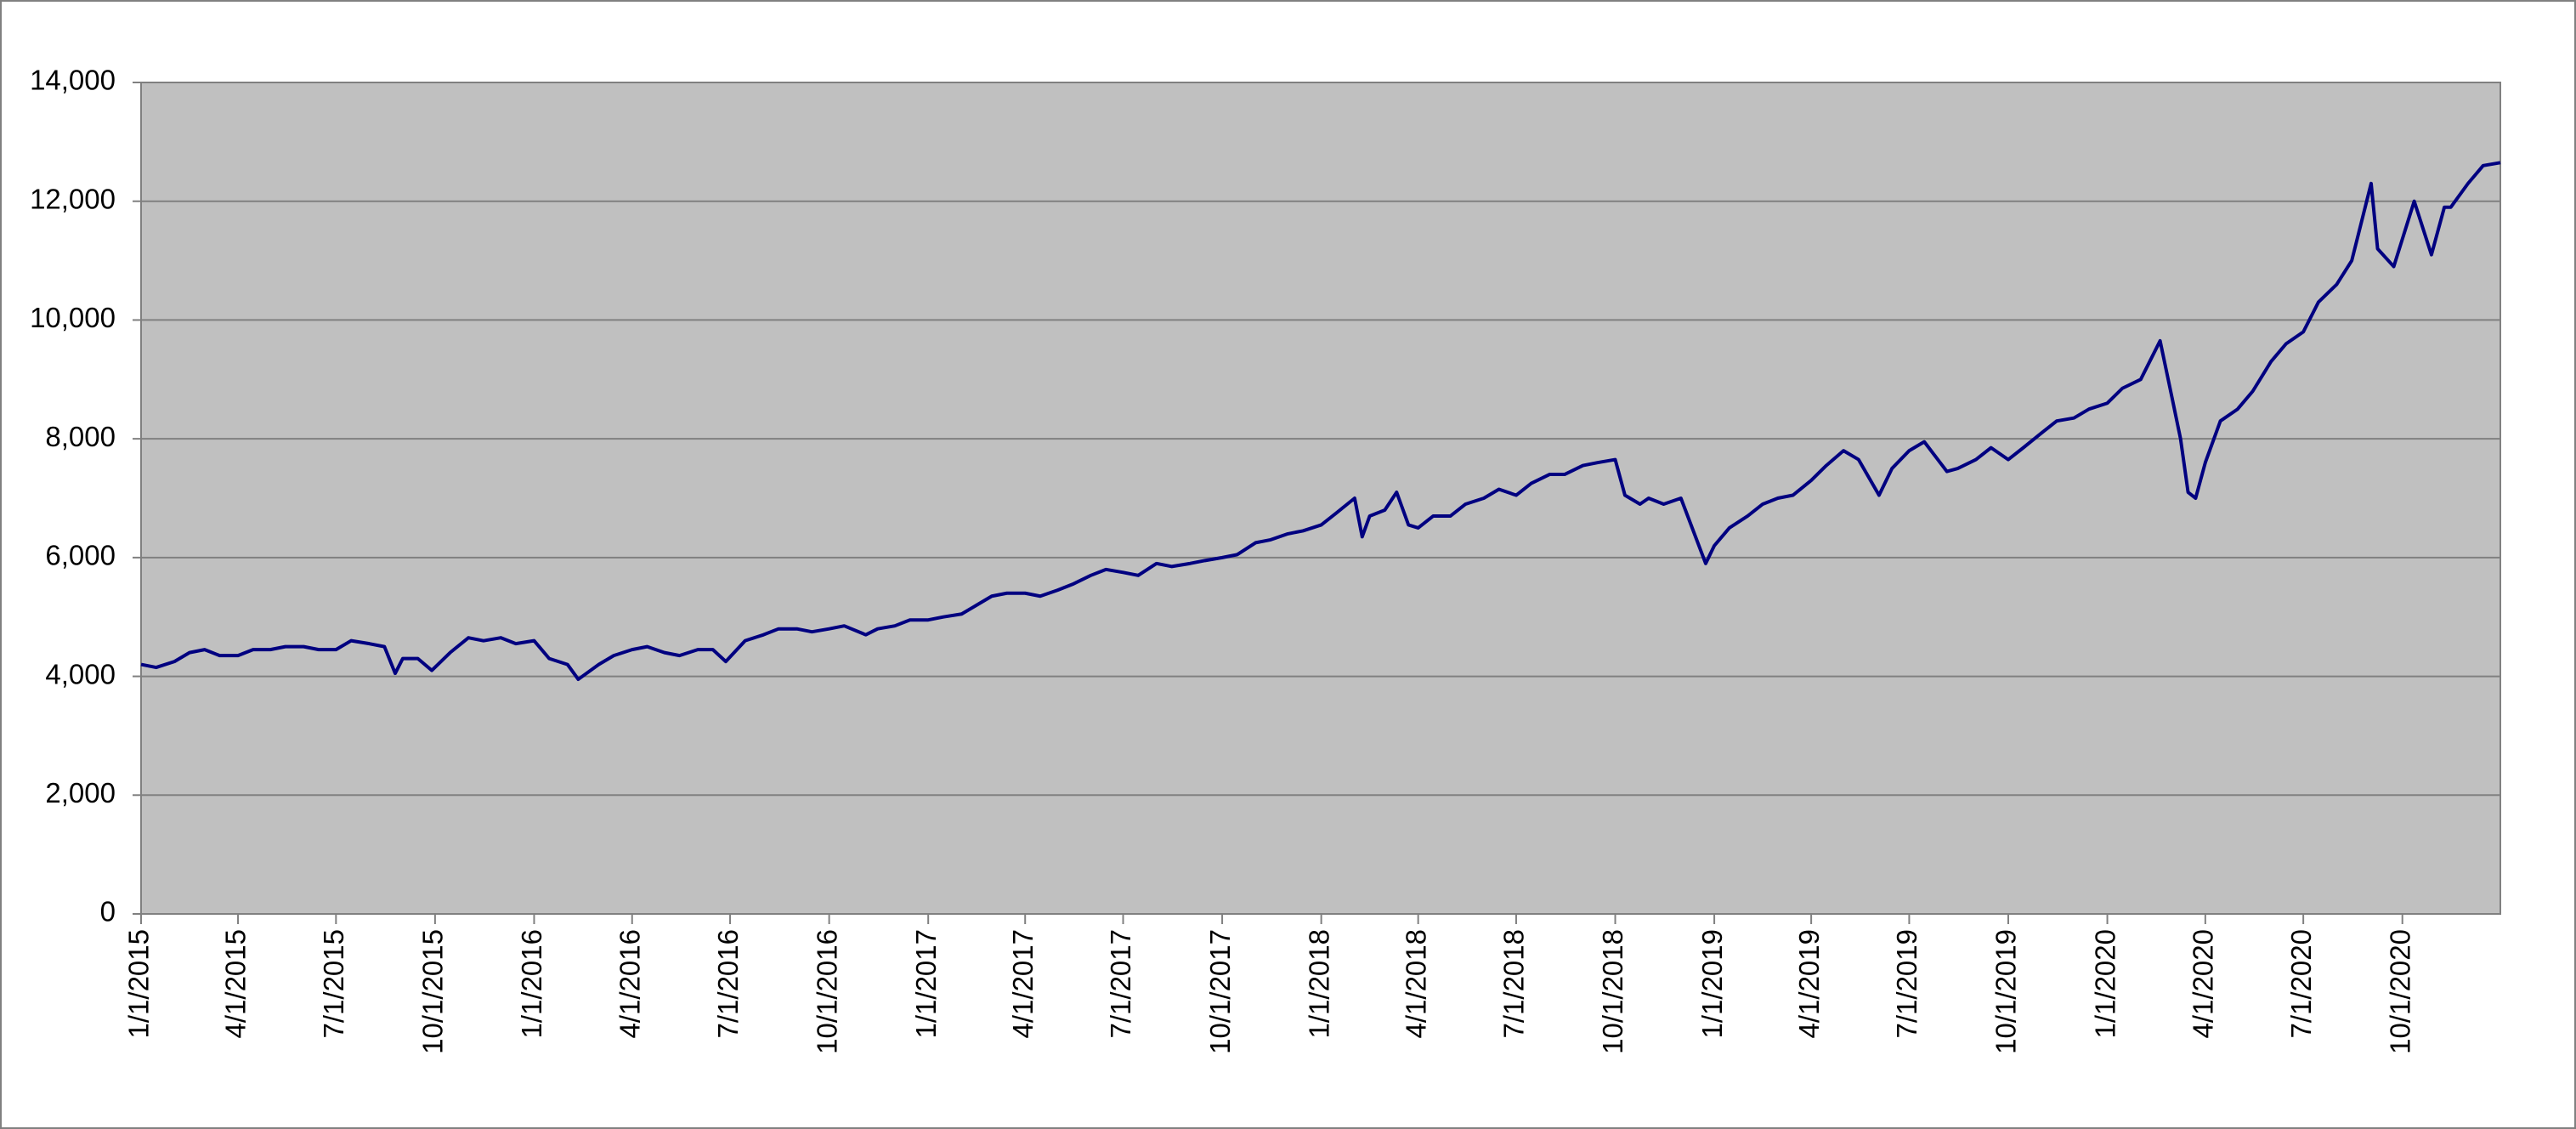 Image resolution: width=2576 pixels, height=1129 pixels. I want to click on y-tick-label: 0, so click(108, 912).